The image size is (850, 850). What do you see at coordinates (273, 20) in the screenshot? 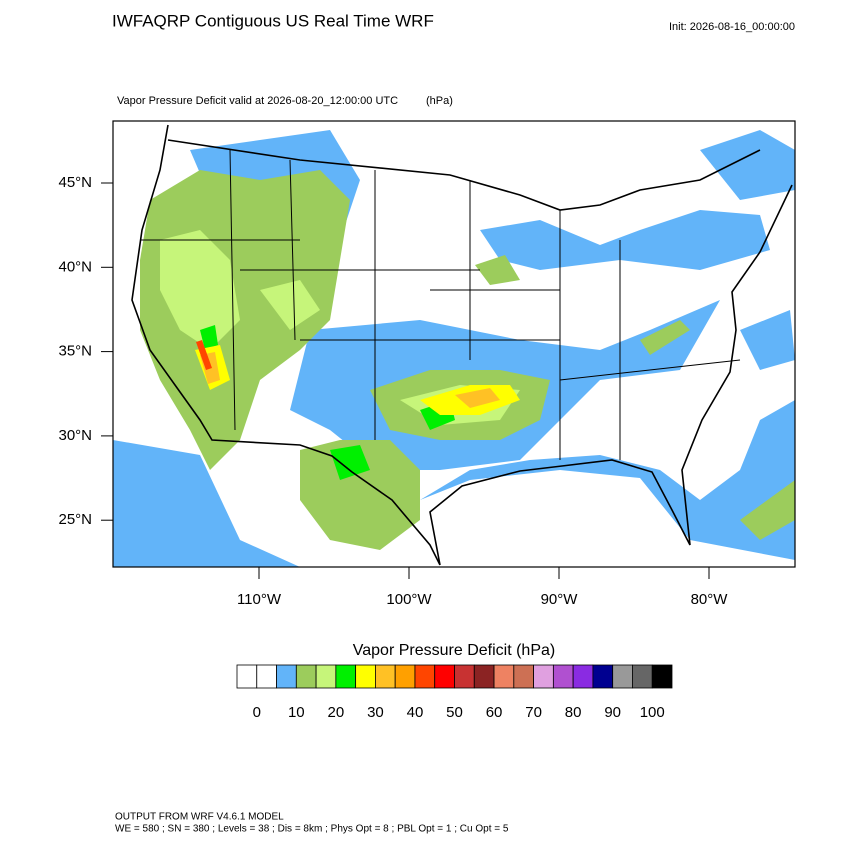
I see `title: IWFAQRP Contiguous US Real Time WRF` at bounding box center [273, 20].